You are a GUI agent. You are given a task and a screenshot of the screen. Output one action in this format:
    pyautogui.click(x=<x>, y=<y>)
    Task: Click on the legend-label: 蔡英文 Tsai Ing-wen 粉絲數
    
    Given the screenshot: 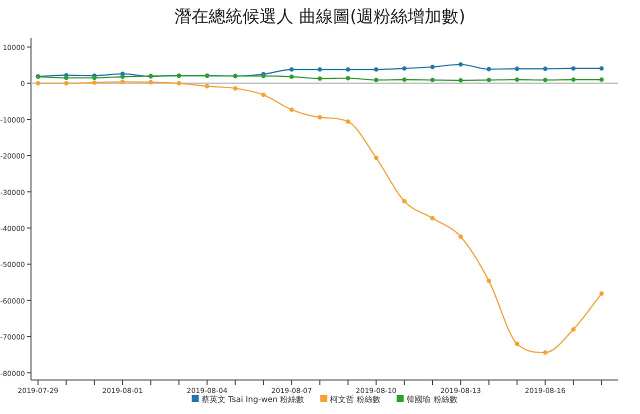 What is the action you would take?
    pyautogui.click(x=253, y=399)
    